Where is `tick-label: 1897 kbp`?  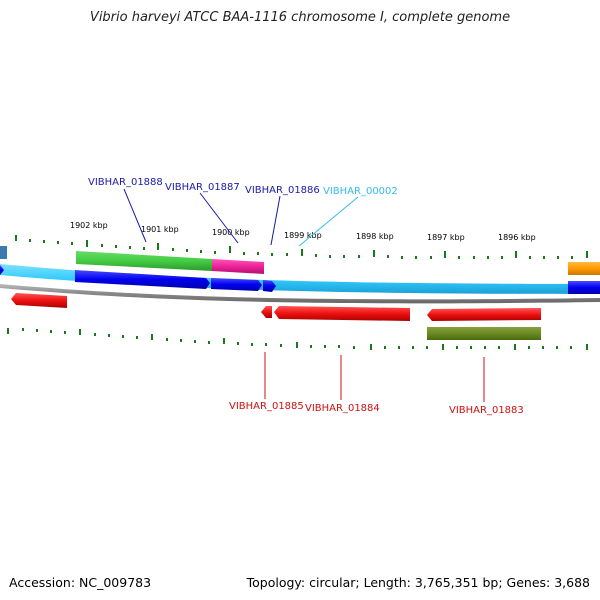 tick-label: 1897 kbp is located at coordinates (446, 237).